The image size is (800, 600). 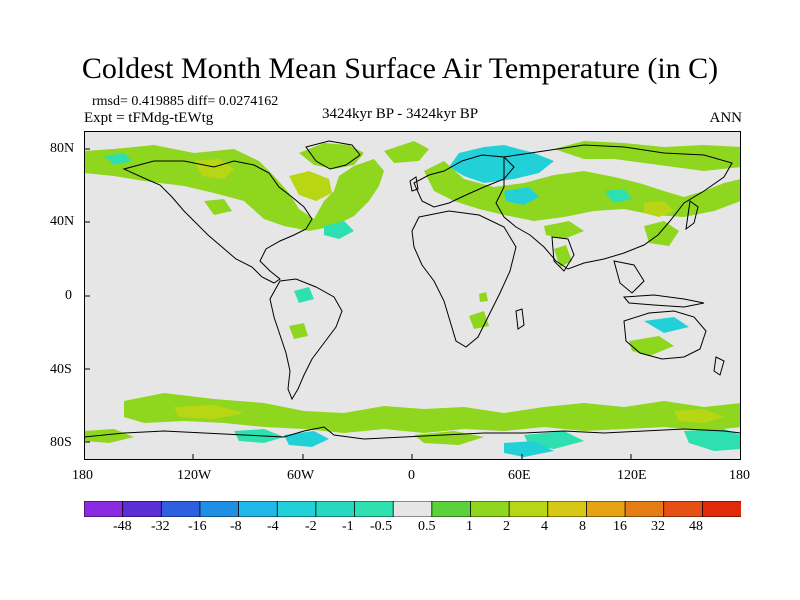 I want to click on lon-label-0: 0, so click(x=411, y=475).